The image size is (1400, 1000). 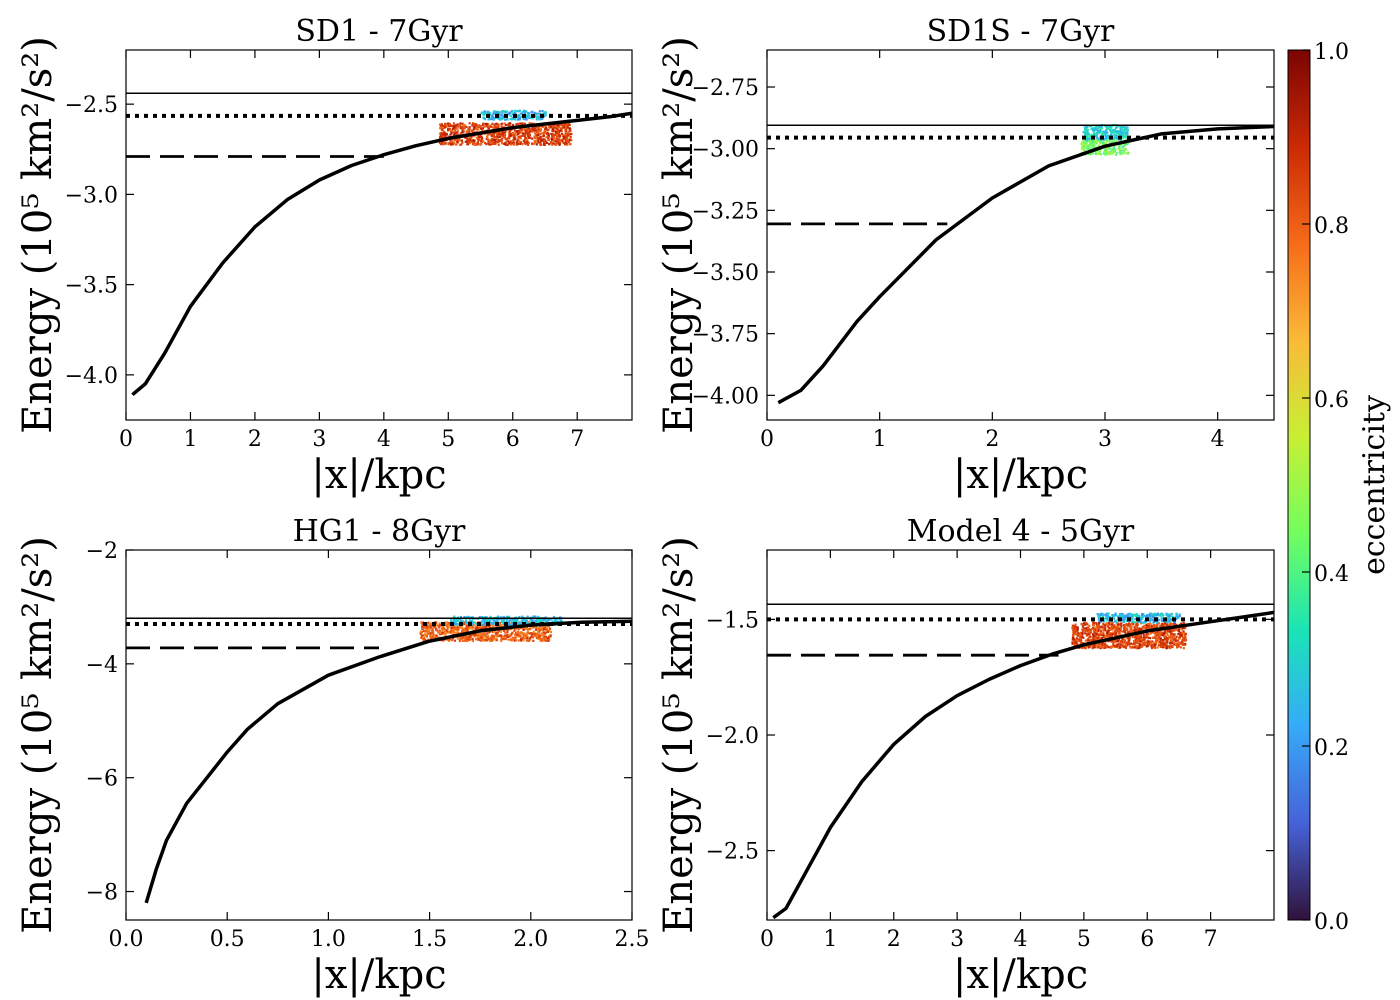 What do you see at coordinates (1331, 400) in the screenshot?
I see `colorbar-tick-label: 0.6` at bounding box center [1331, 400].